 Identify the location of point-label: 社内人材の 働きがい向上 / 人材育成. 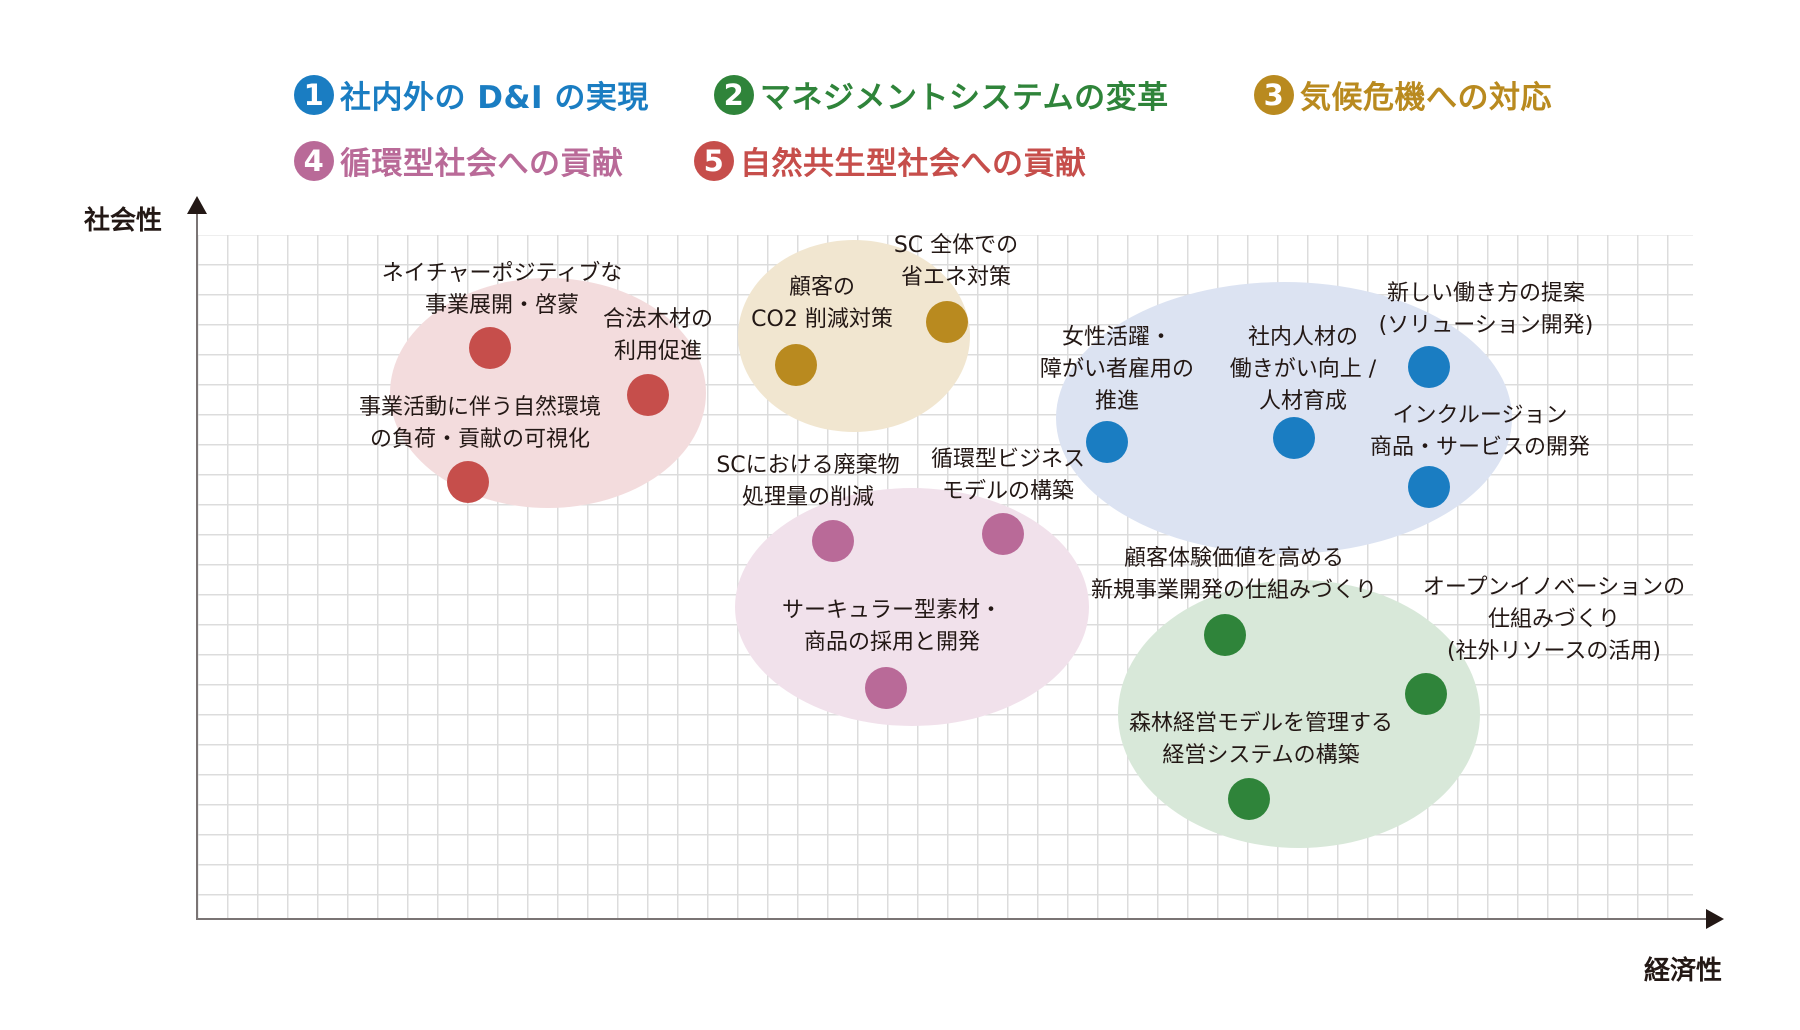
(1303, 369).